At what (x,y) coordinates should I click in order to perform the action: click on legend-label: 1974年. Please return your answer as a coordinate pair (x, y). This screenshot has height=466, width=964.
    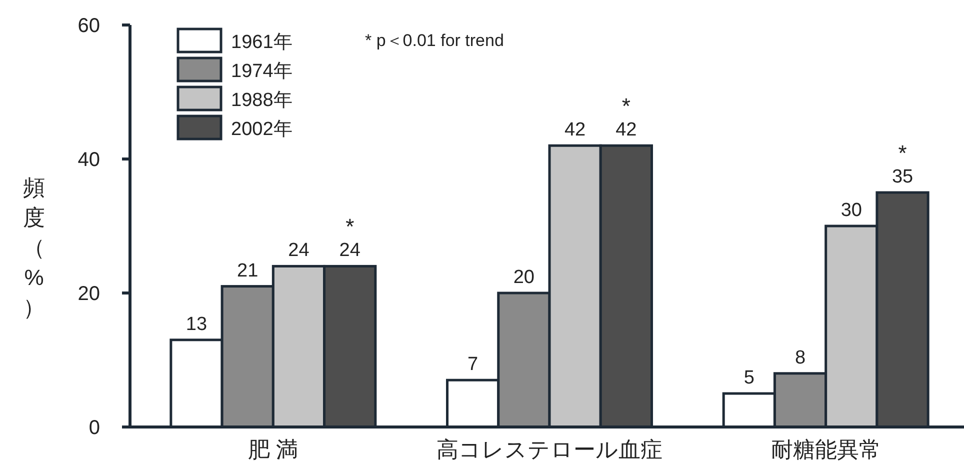
    Looking at the image, I should click on (261, 71).